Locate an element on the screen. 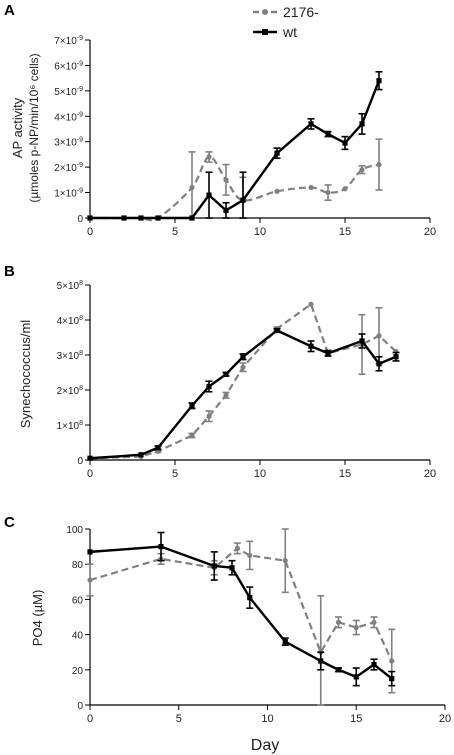 This screenshot has width=454, height=755. x-axis-label-day: Day is located at coordinates (265, 745).